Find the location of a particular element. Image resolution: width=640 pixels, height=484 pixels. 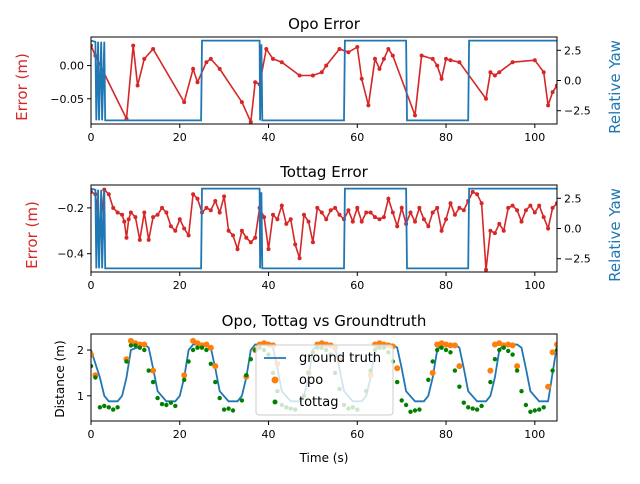

tottag-error-y2label: Relative Yaw is located at coordinates (615, 235).